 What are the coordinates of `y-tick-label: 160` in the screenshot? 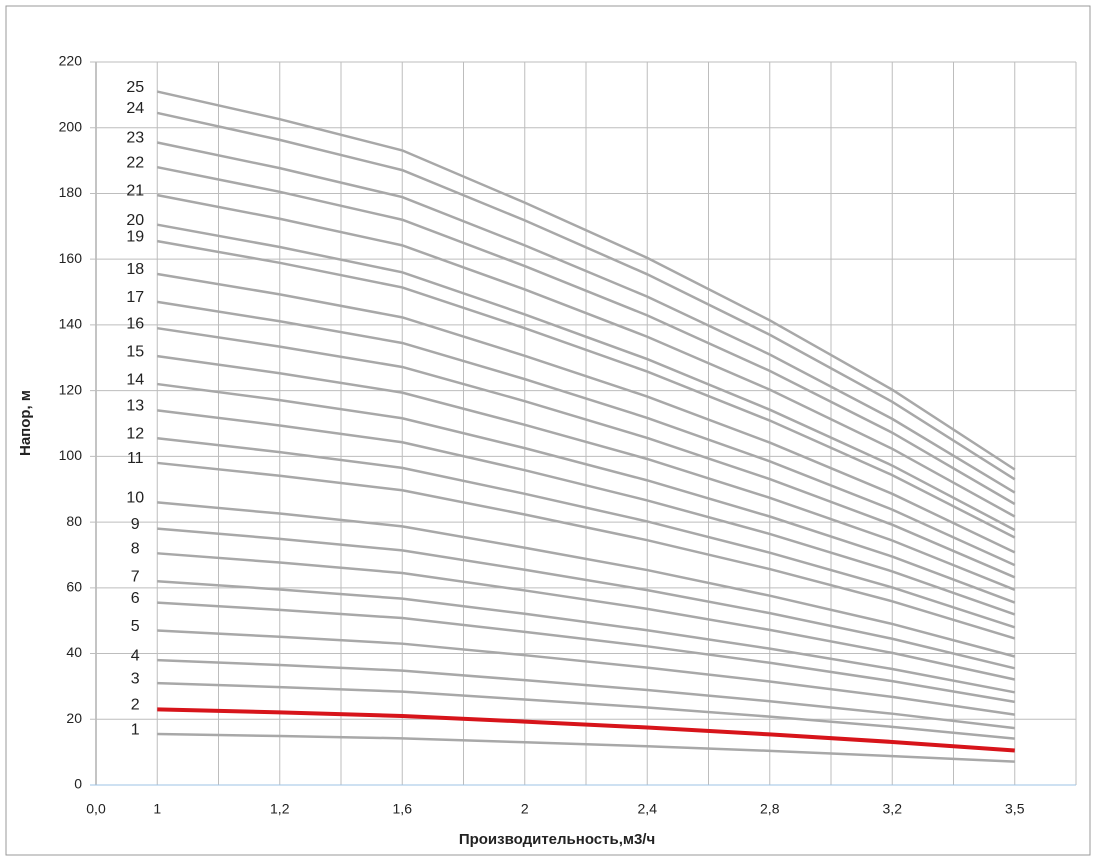 It's located at (71, 258).